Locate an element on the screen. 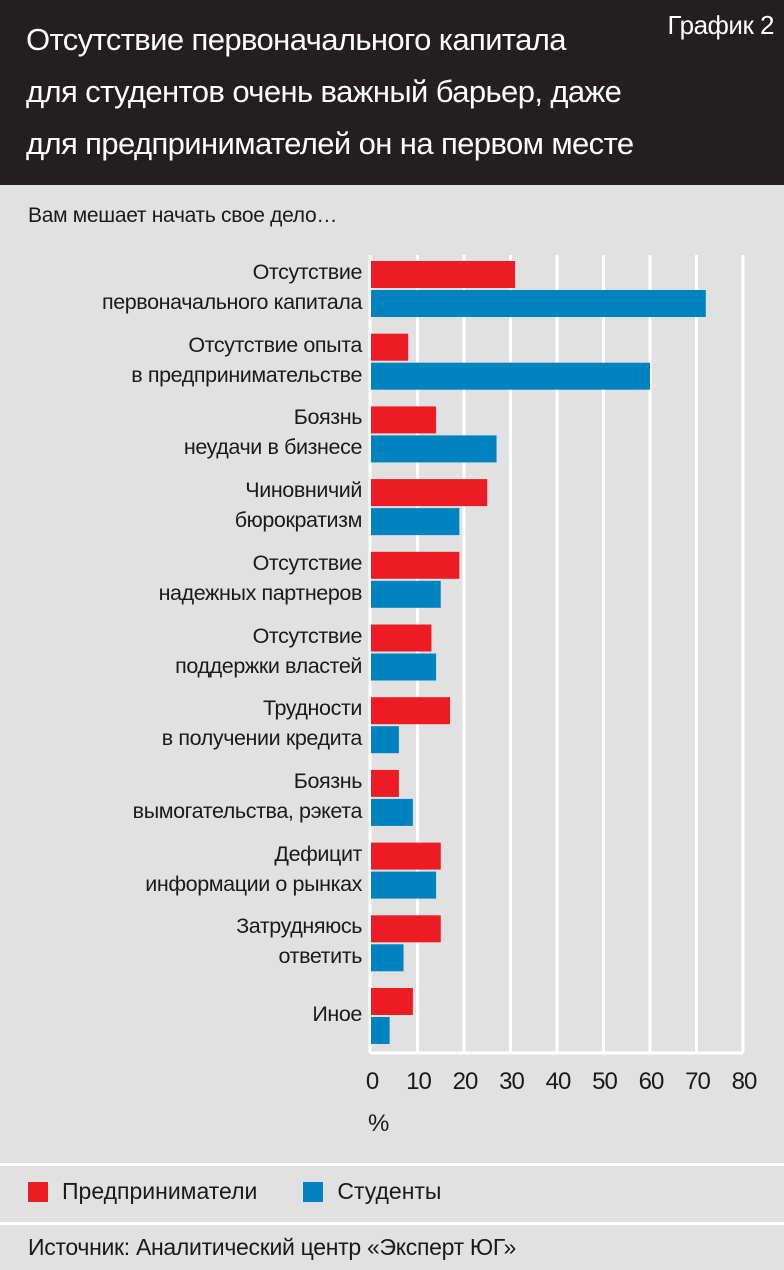  x-tick-label: 10 is located at coordinates (419, 1081).